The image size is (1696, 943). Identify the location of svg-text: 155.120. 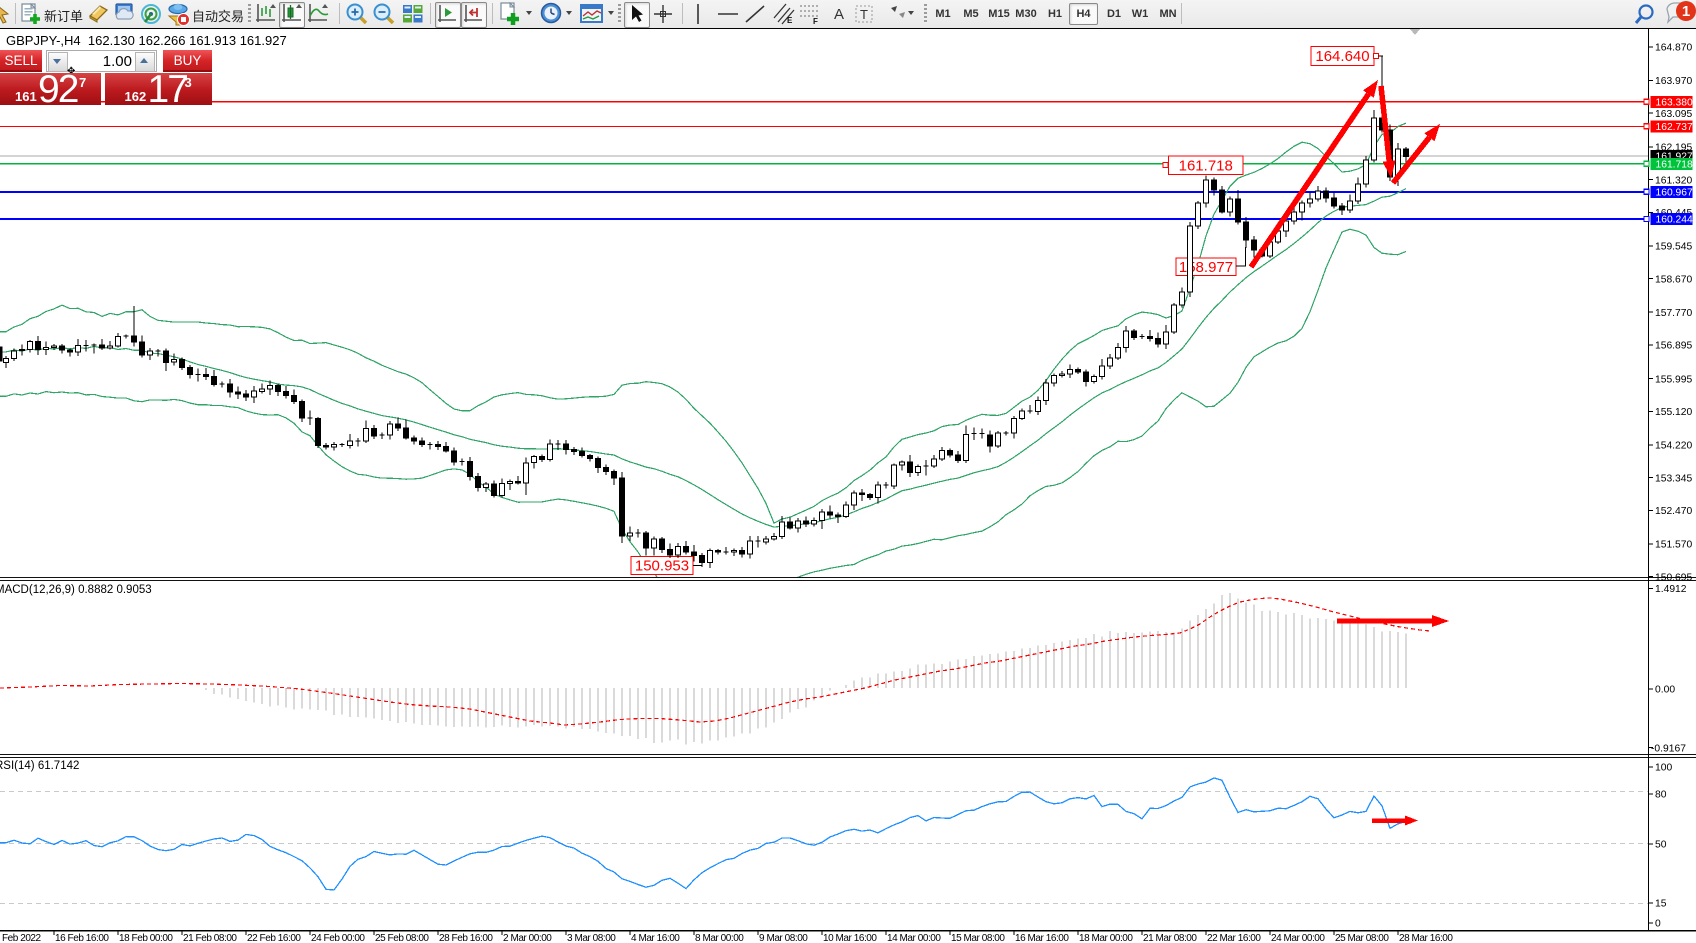
(1673, 412).